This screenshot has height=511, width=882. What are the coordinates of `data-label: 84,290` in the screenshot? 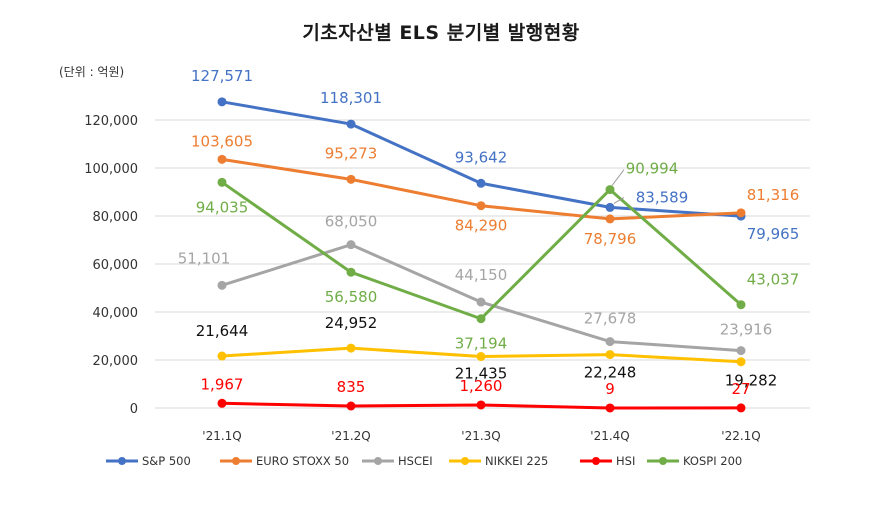 It's located at (481, 226).